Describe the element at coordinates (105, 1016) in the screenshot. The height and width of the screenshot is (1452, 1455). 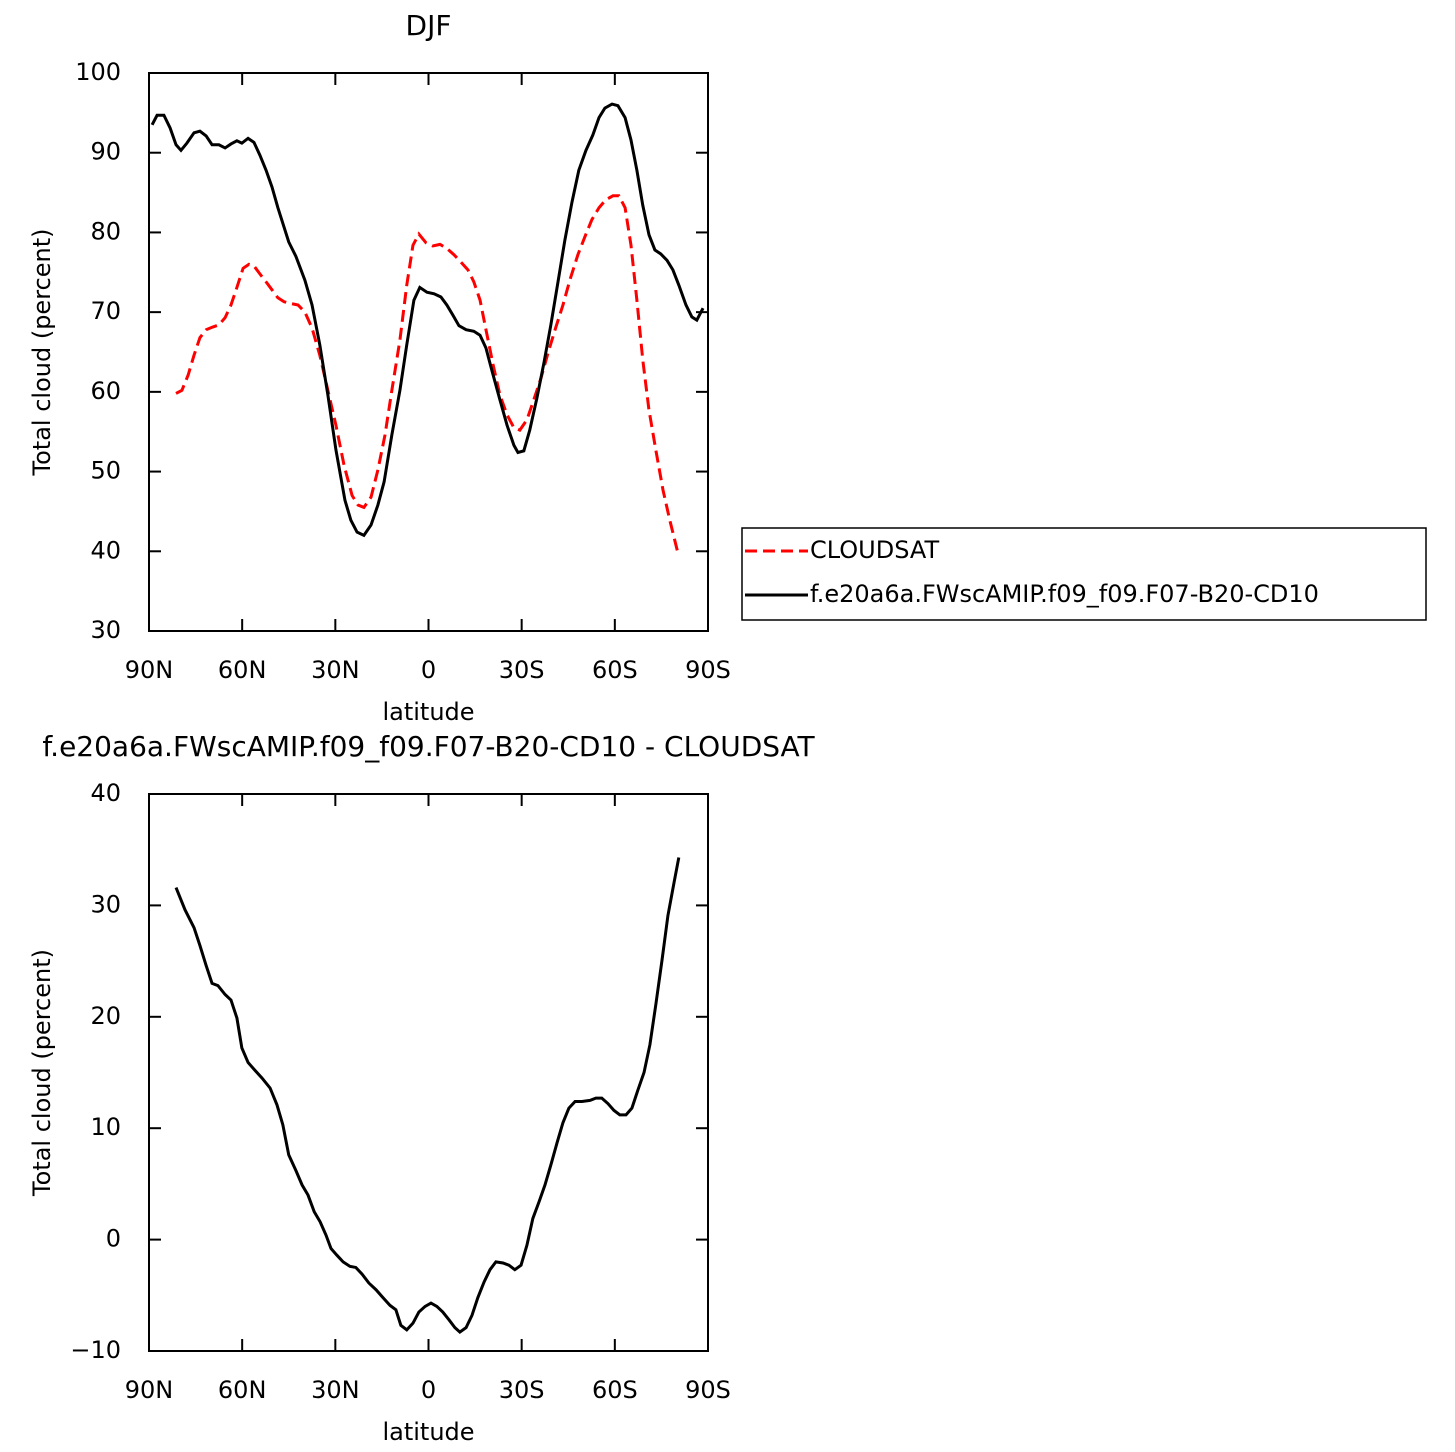
I see `y-tick-label: 20` at that location.